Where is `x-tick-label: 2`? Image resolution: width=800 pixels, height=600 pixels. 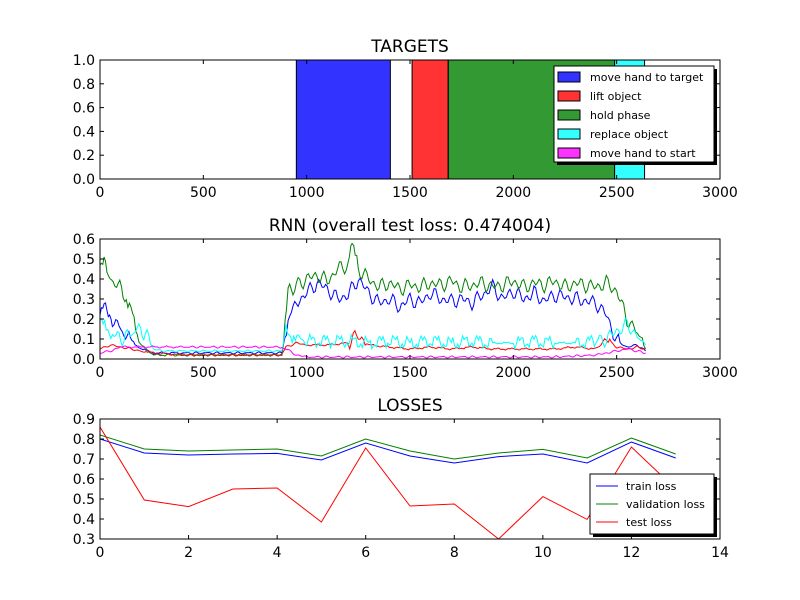
x-tick-label: 2 is located at coordinates (188, 553).